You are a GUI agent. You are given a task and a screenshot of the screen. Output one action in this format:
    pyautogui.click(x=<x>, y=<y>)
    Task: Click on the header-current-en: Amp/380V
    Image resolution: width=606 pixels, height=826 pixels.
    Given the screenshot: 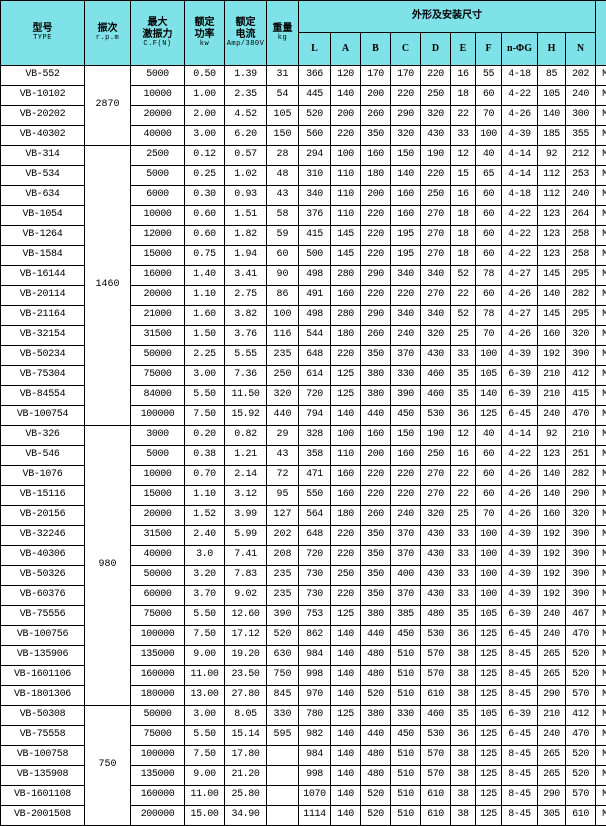 What is the action you would take?
    pyautogui.click(x=245, y=44)
    